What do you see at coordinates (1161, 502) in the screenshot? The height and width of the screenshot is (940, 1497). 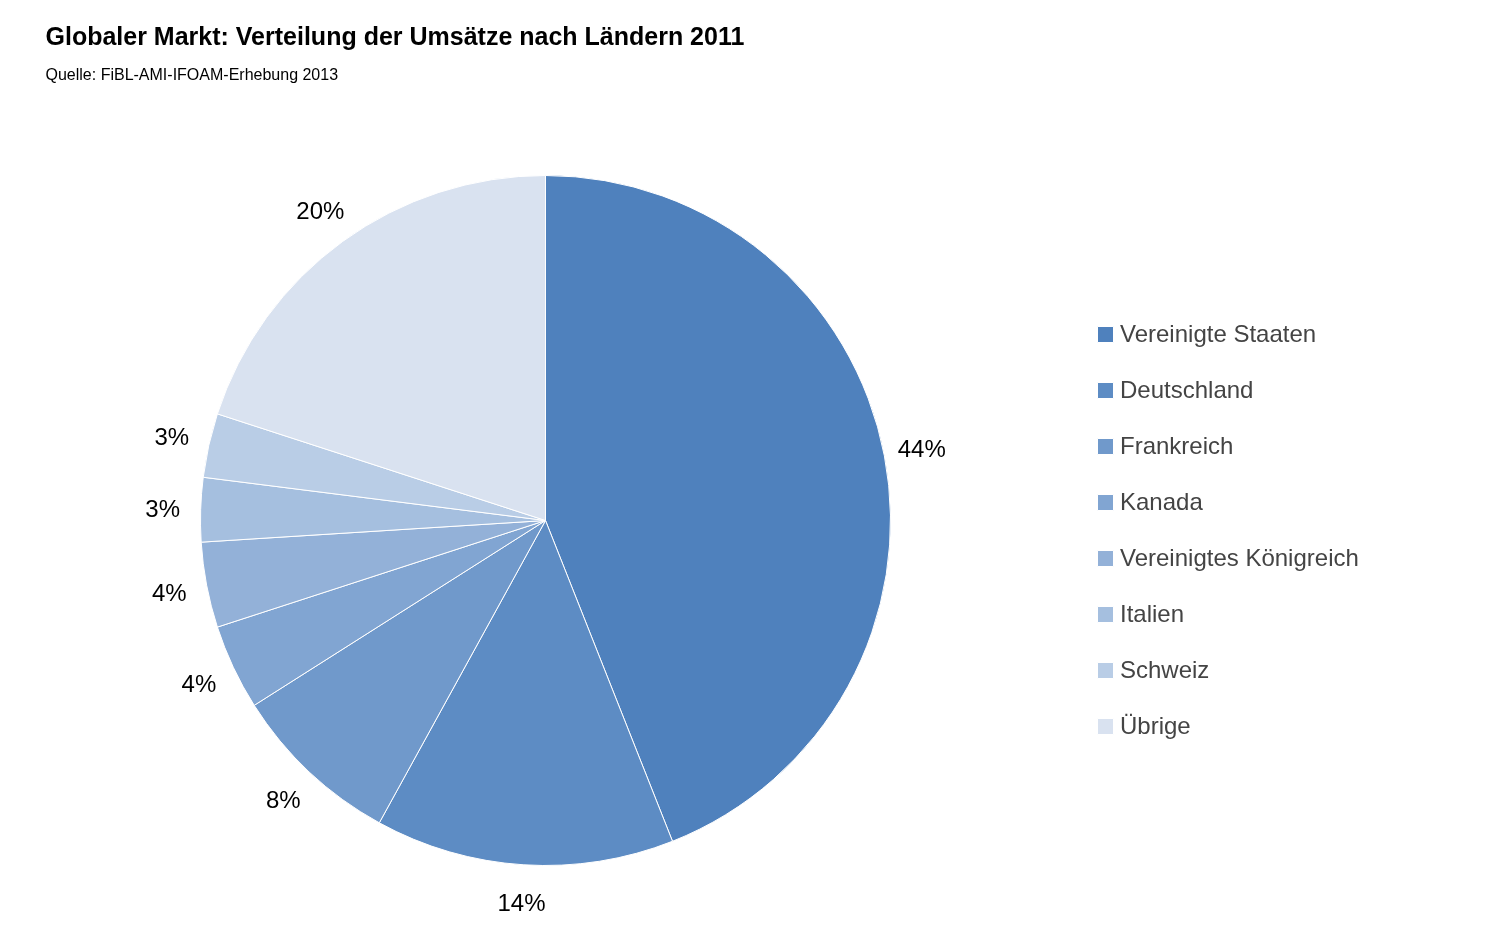 I see `legend-label: Kanada` at bounding box center [1161, 502].